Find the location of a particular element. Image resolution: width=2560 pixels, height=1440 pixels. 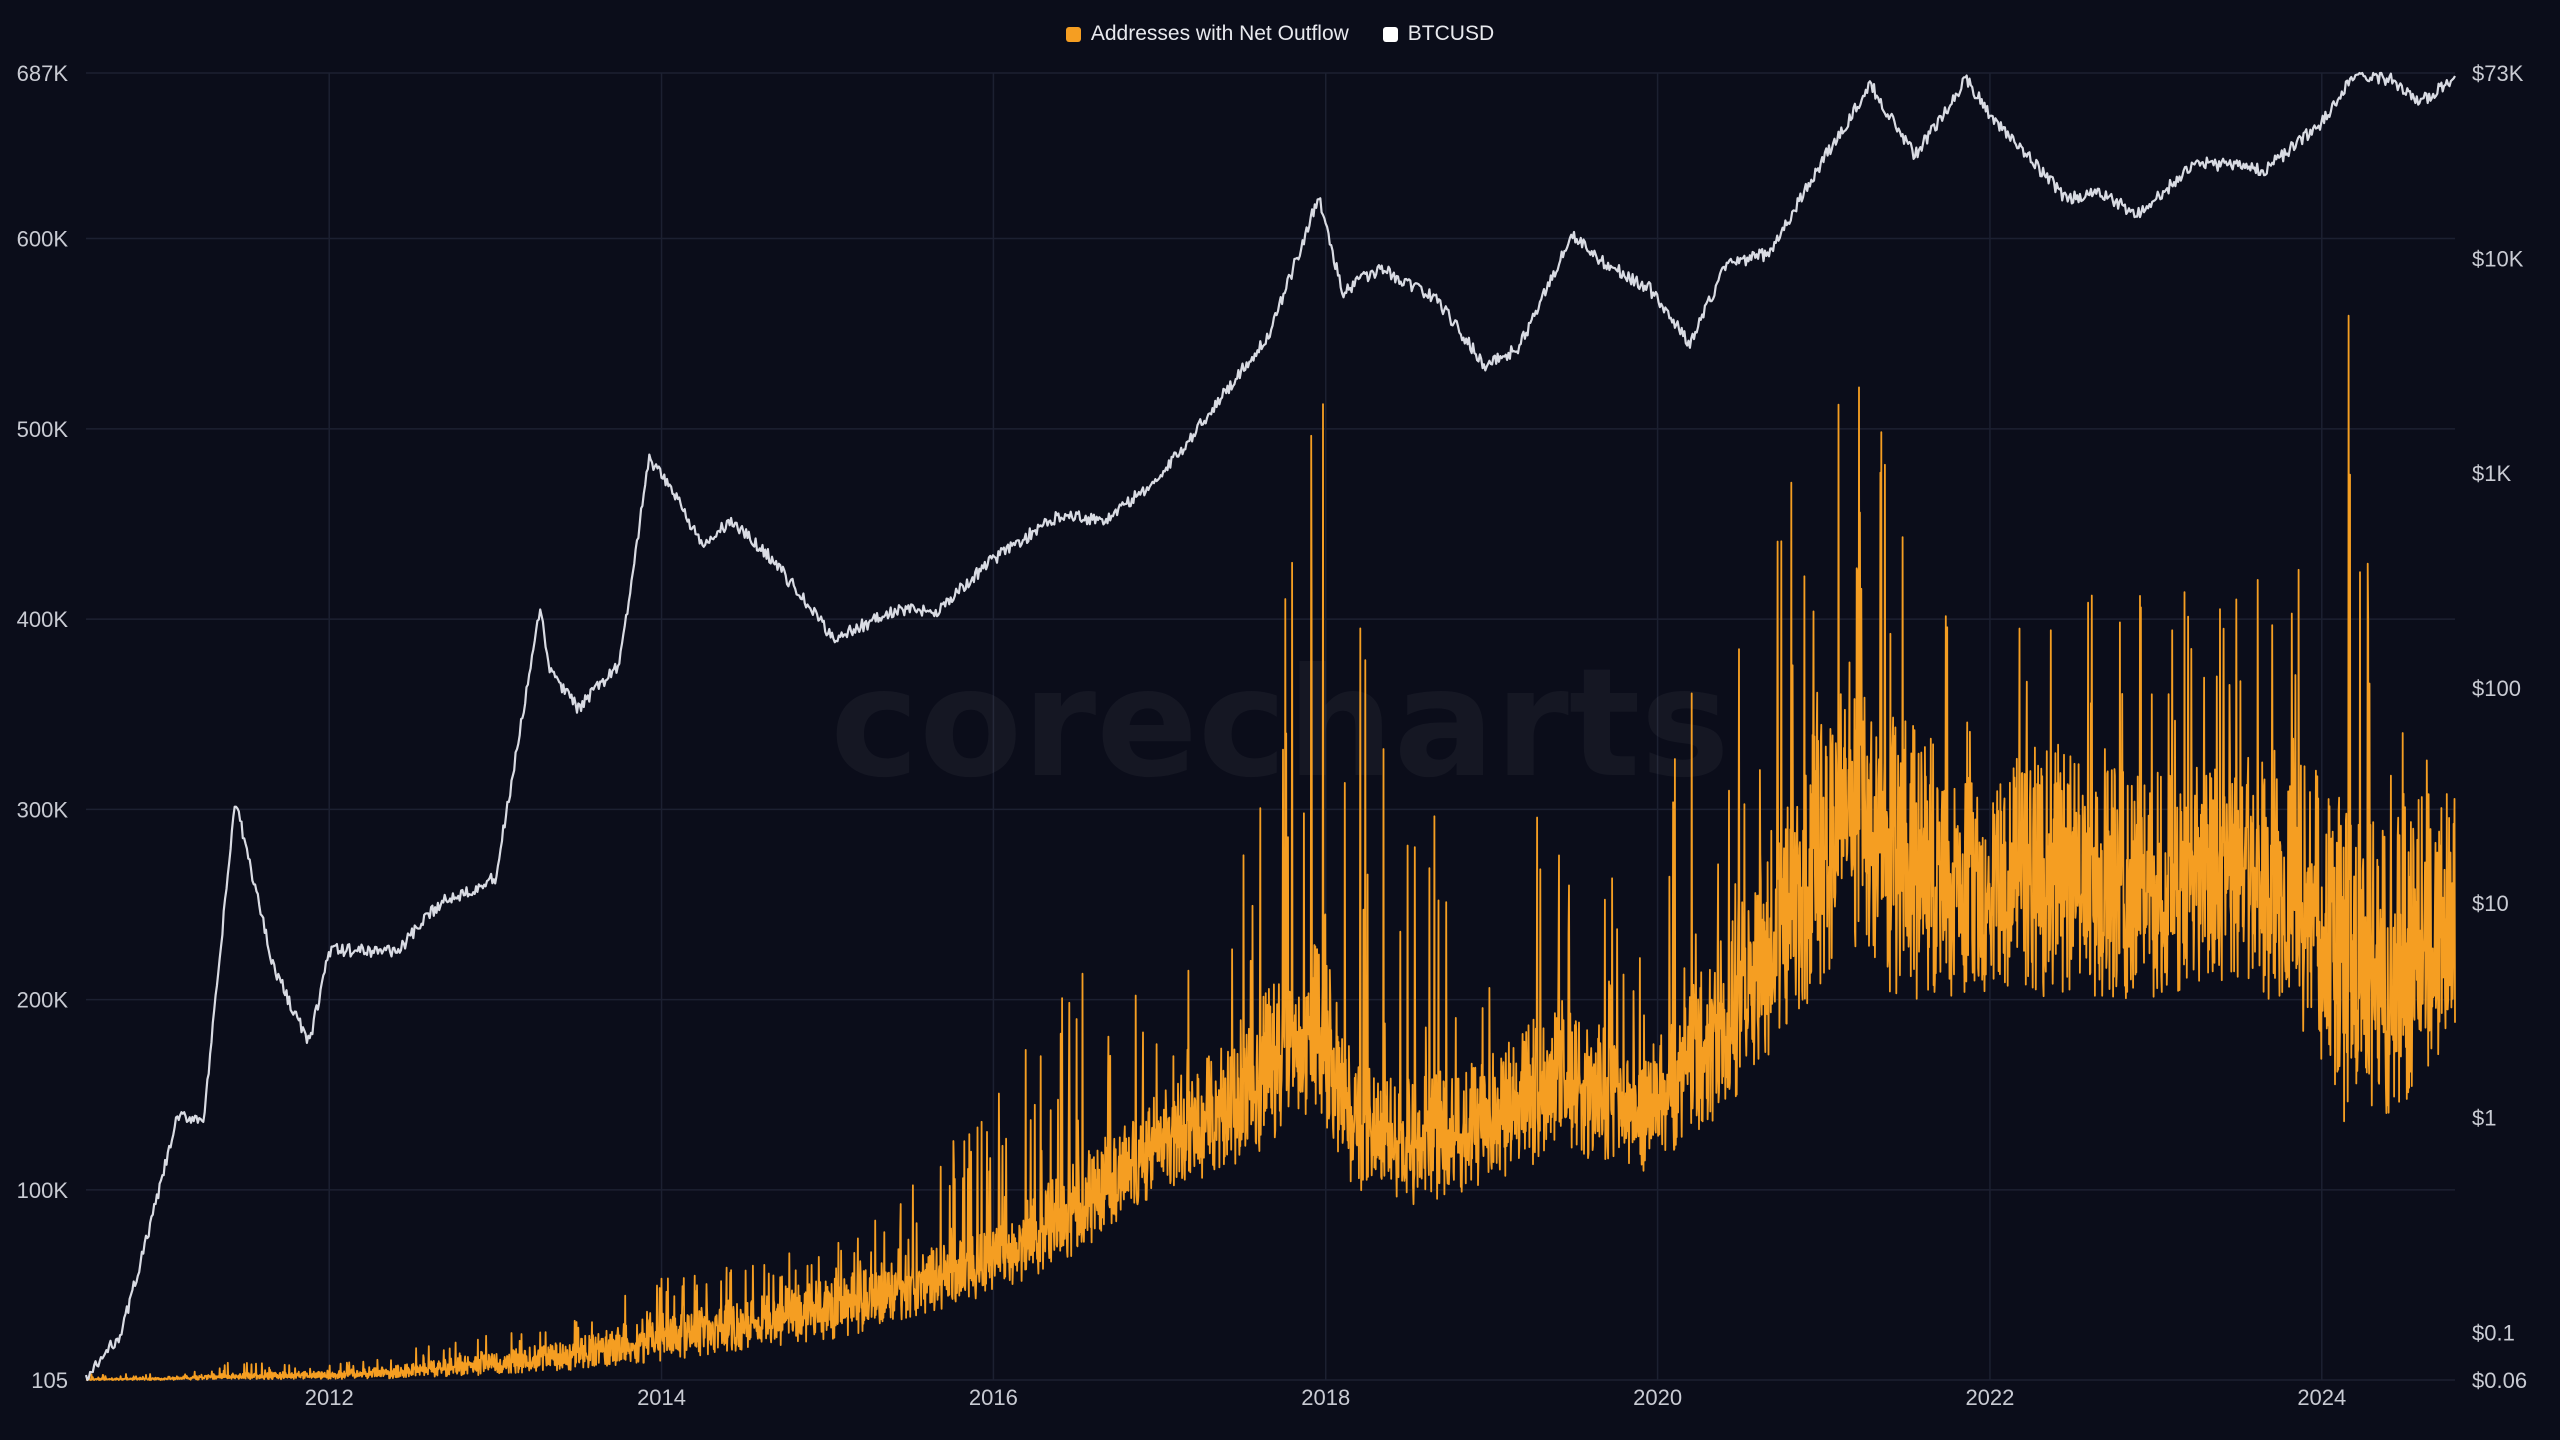

legend-swatch-btcusd is located at coordinates (1390, 34).